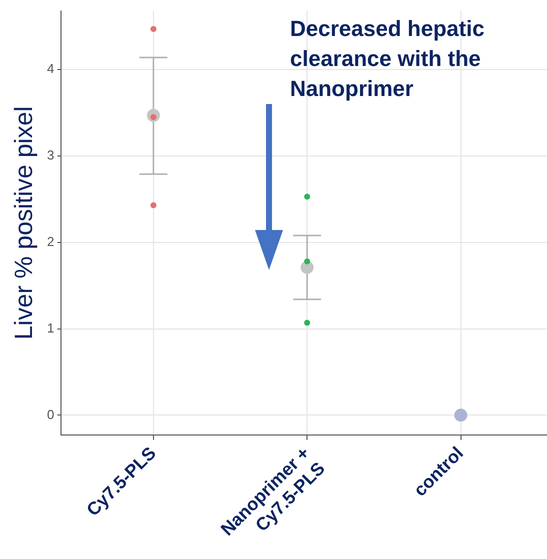  I want to click on y-tick-label: 3, so click(50, 155).